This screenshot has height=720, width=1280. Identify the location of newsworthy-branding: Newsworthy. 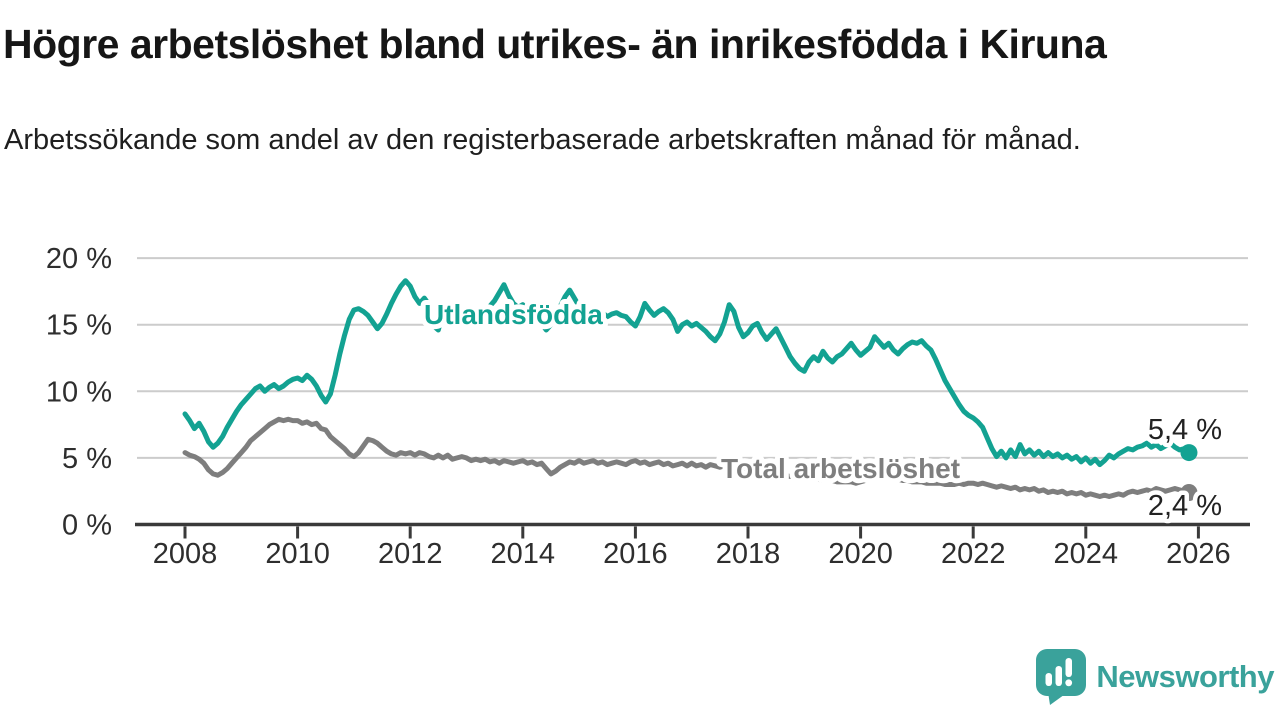
(1154, 676).